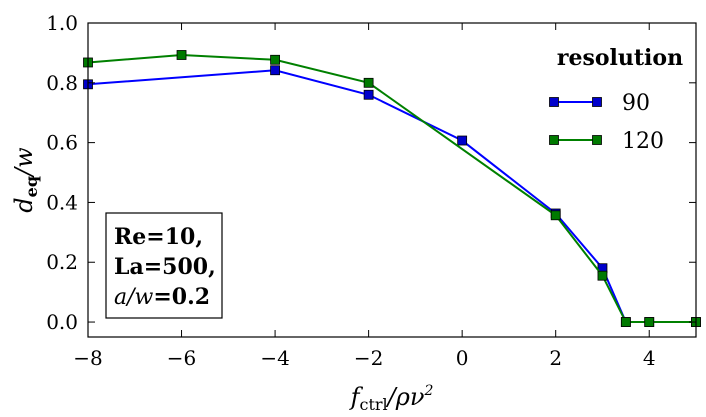 The height and width of the screenshot is (417, 706). I want to click on y-tick-label: 0.2, so click(62, 262).